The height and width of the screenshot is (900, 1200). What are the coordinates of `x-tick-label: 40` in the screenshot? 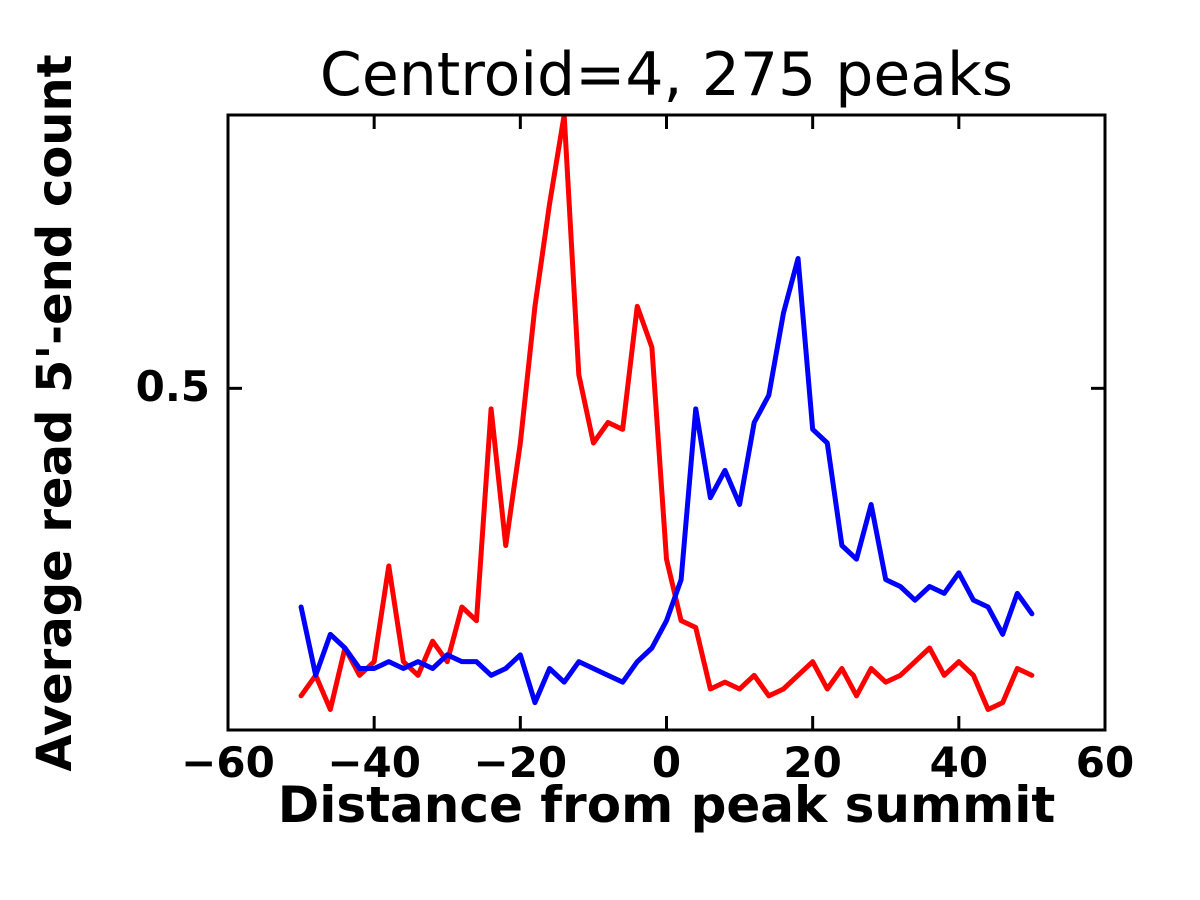 It's located at (959, 762).